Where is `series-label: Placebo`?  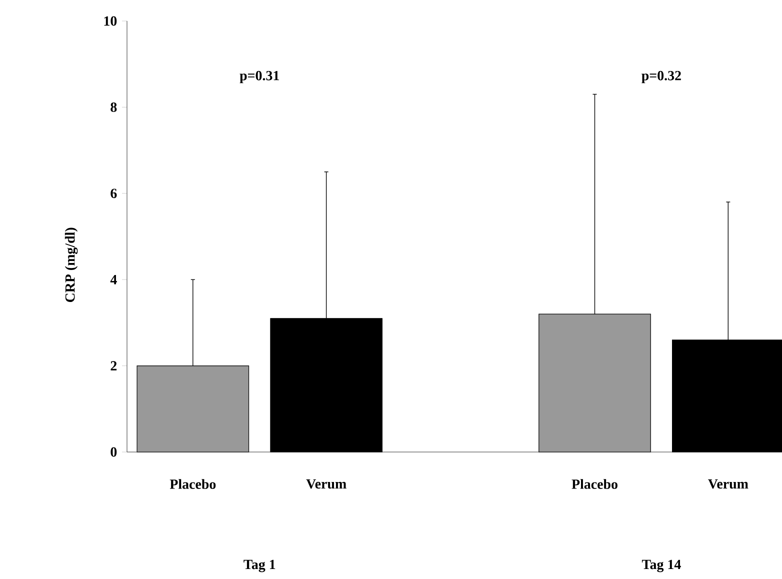 series-label: Placebo is located at coordinates (193, 484).